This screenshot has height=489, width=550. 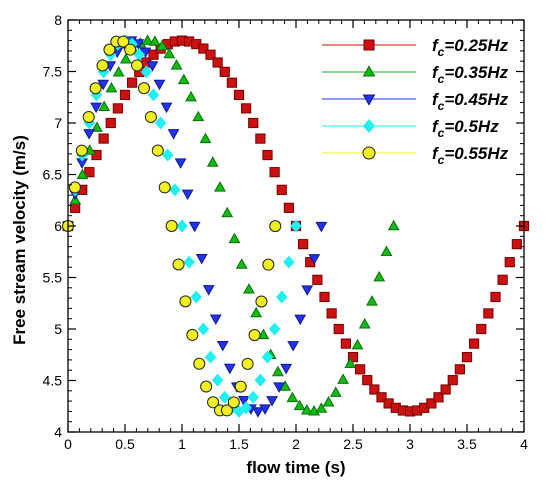 I want to click on legend-label: fc=0.55Hz, so click(x=470, y=155).